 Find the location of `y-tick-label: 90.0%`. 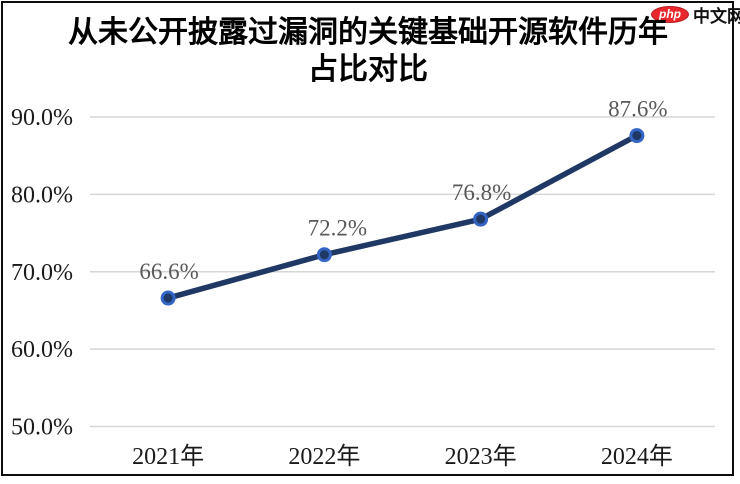

y-tick-label: 90.0% is located at coordinates (42, 118).